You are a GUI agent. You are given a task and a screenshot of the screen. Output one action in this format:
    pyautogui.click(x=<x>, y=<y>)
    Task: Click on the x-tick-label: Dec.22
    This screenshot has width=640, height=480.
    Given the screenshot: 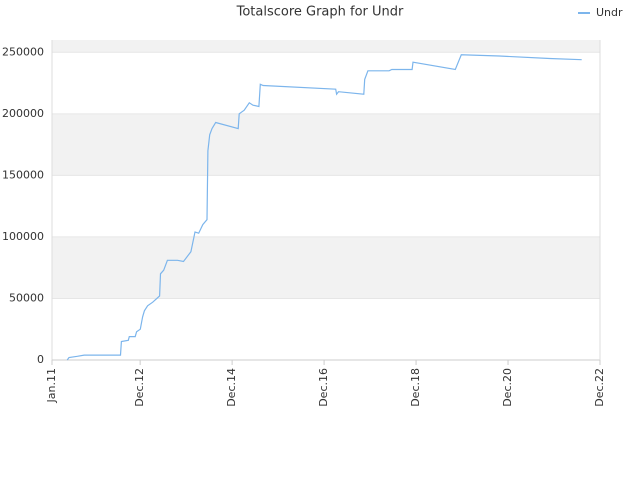 What is the action you would take?
    pyautogui.click(x=599, y=387)
    